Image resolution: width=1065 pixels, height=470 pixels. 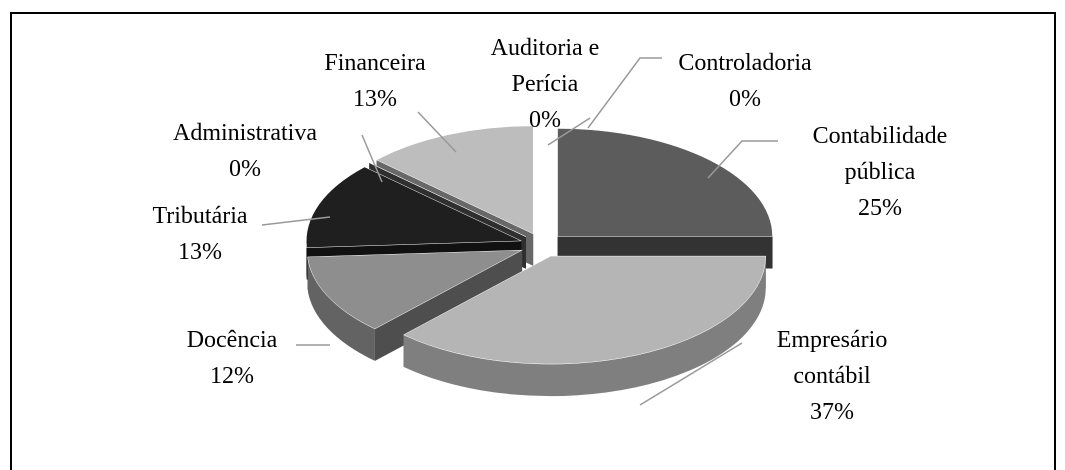 I want to click on data-label: Tributária 13%, so click(x=200, y=234).